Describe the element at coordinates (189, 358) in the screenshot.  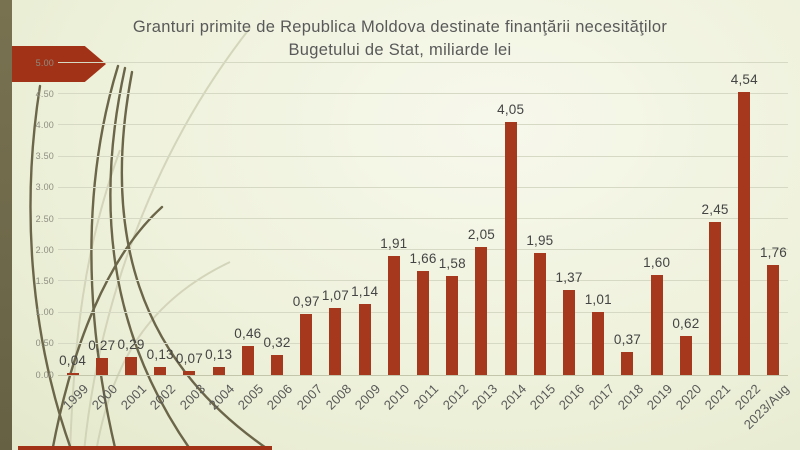
I see `bar-value-label: 0,07` at that location.